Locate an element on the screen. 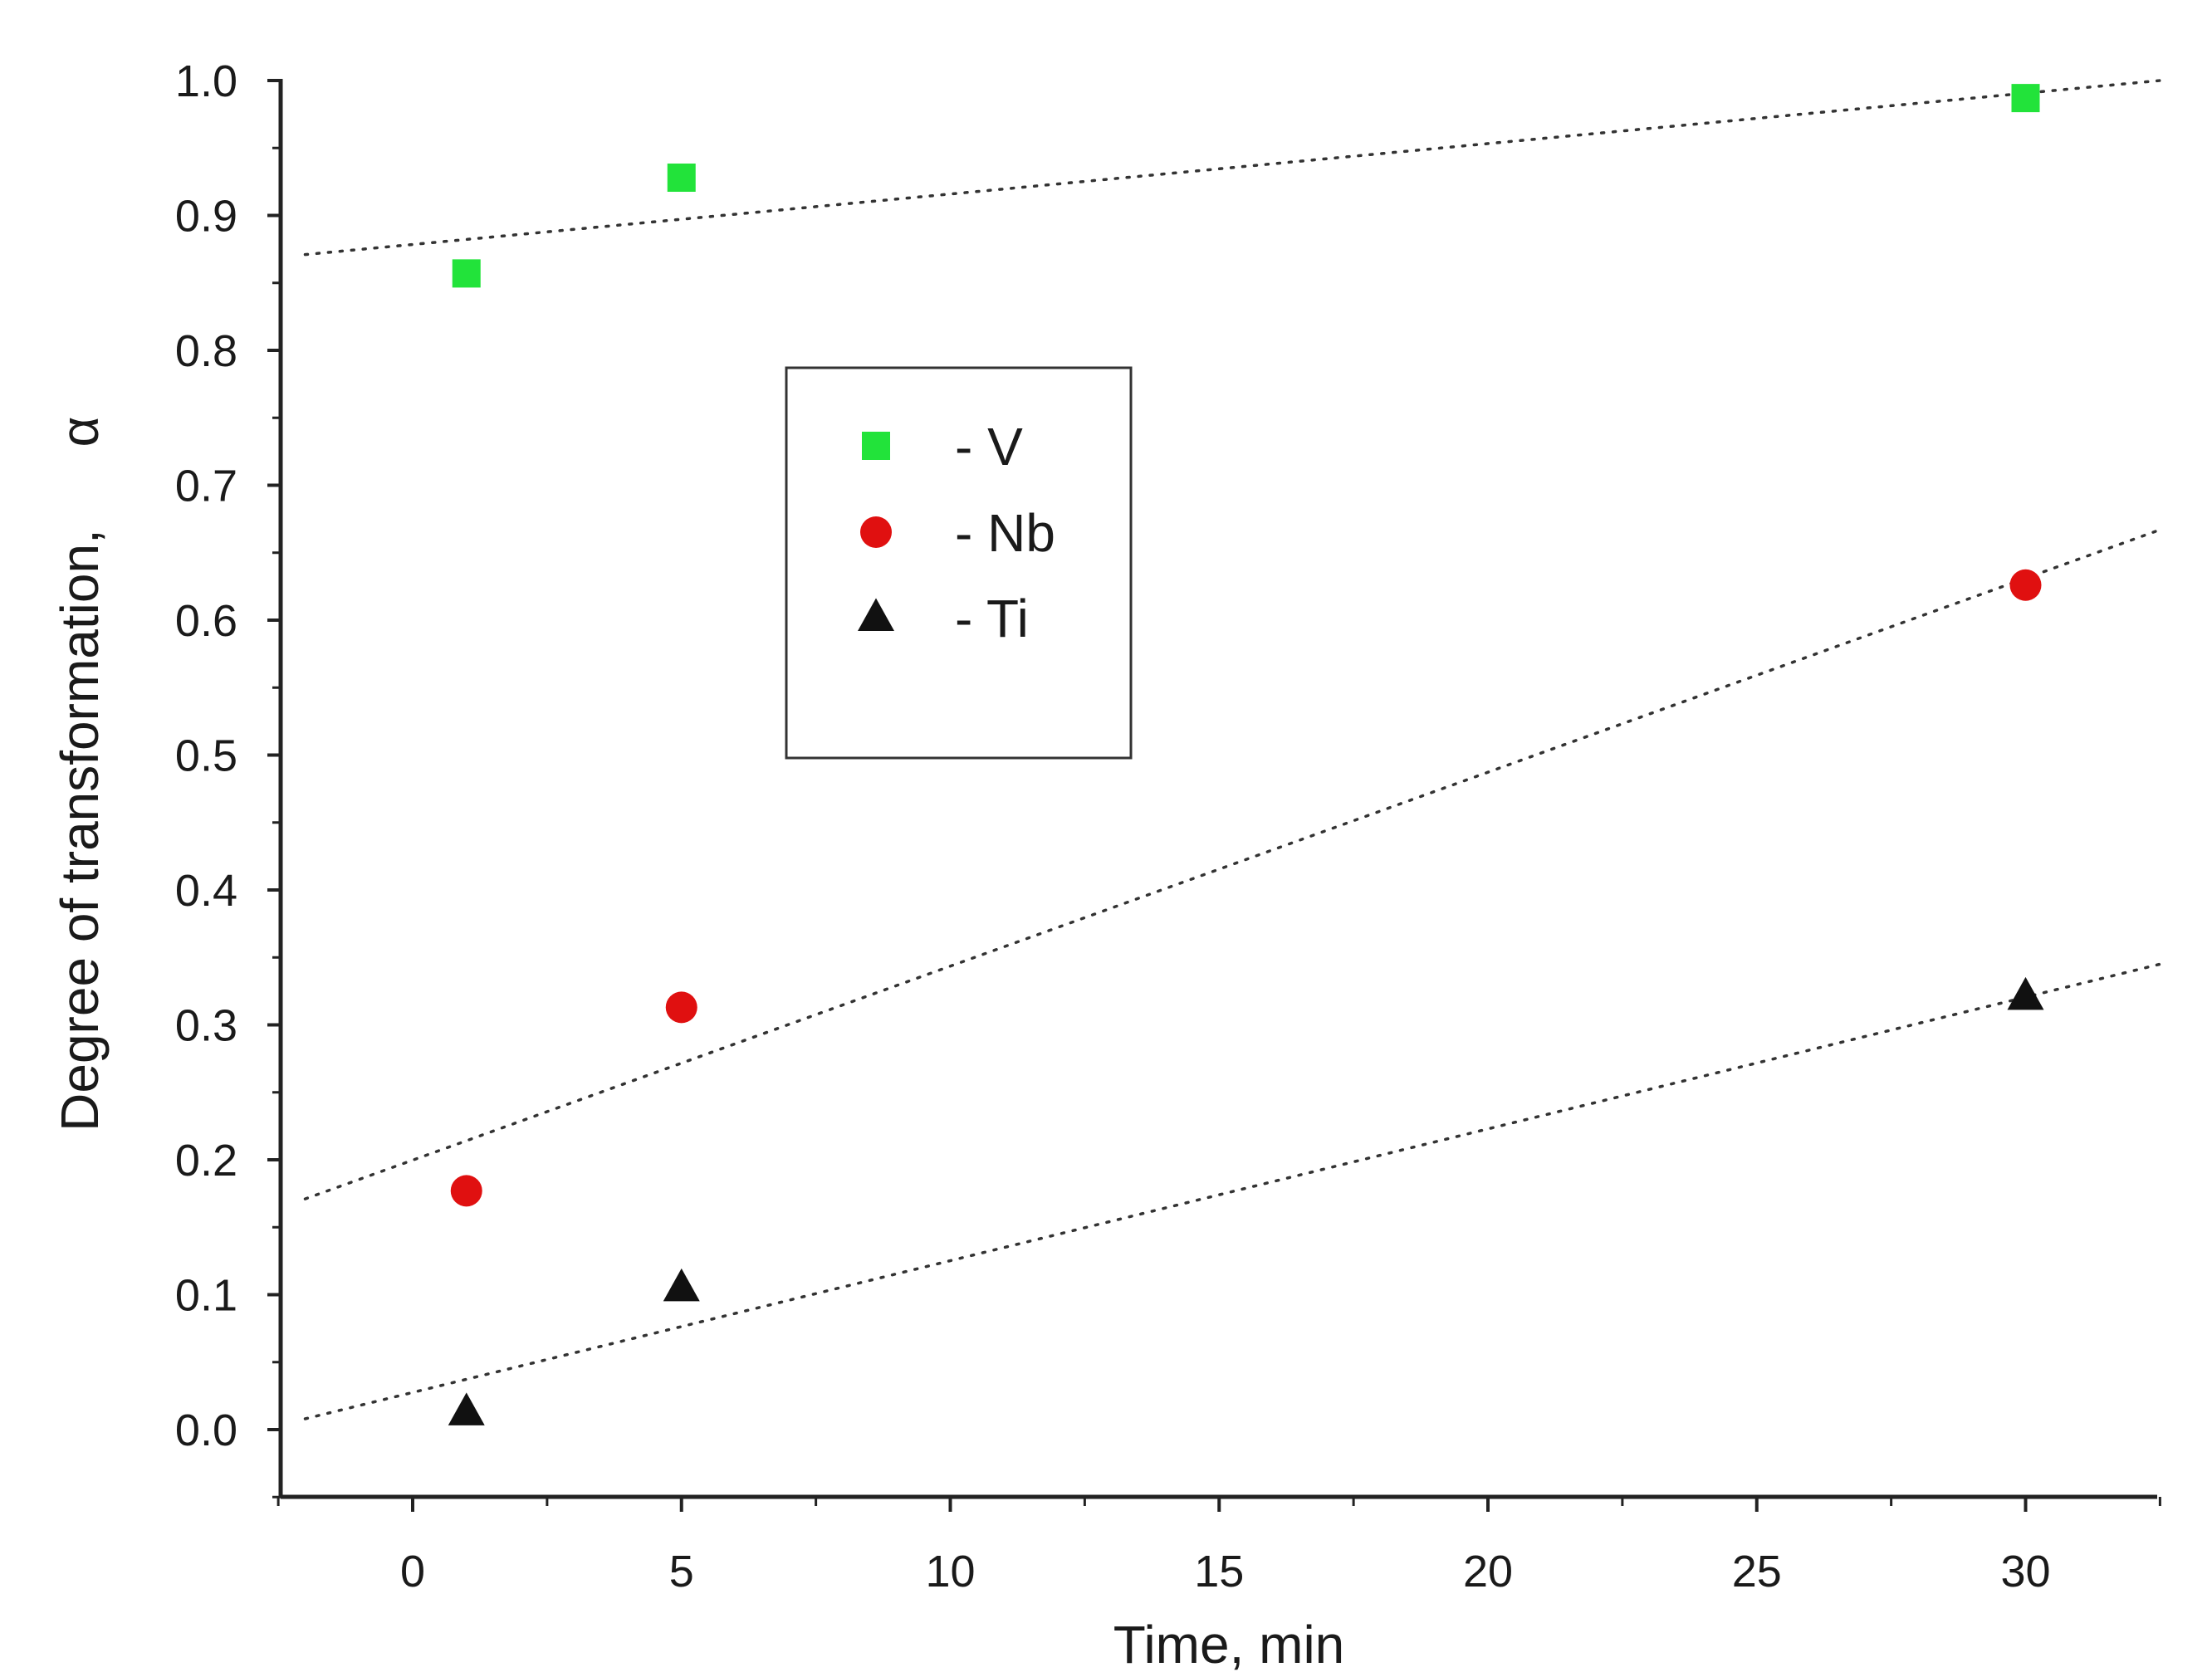 The height and width of the screenshot is (1677, 2212). y-tick-label: 0.9 is located at coordinates (206, 217).